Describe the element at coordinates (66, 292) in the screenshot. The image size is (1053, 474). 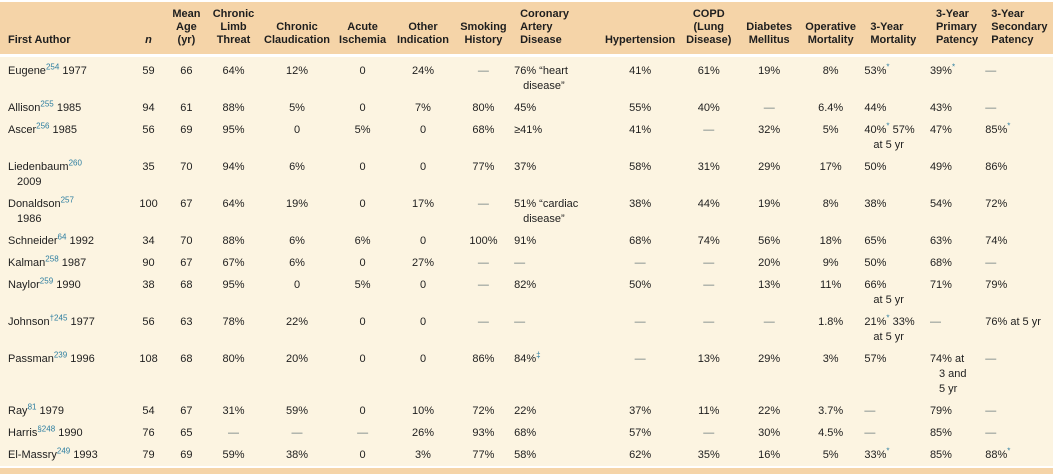
I see `study-author-cell: Naylor259 1990` at that location.